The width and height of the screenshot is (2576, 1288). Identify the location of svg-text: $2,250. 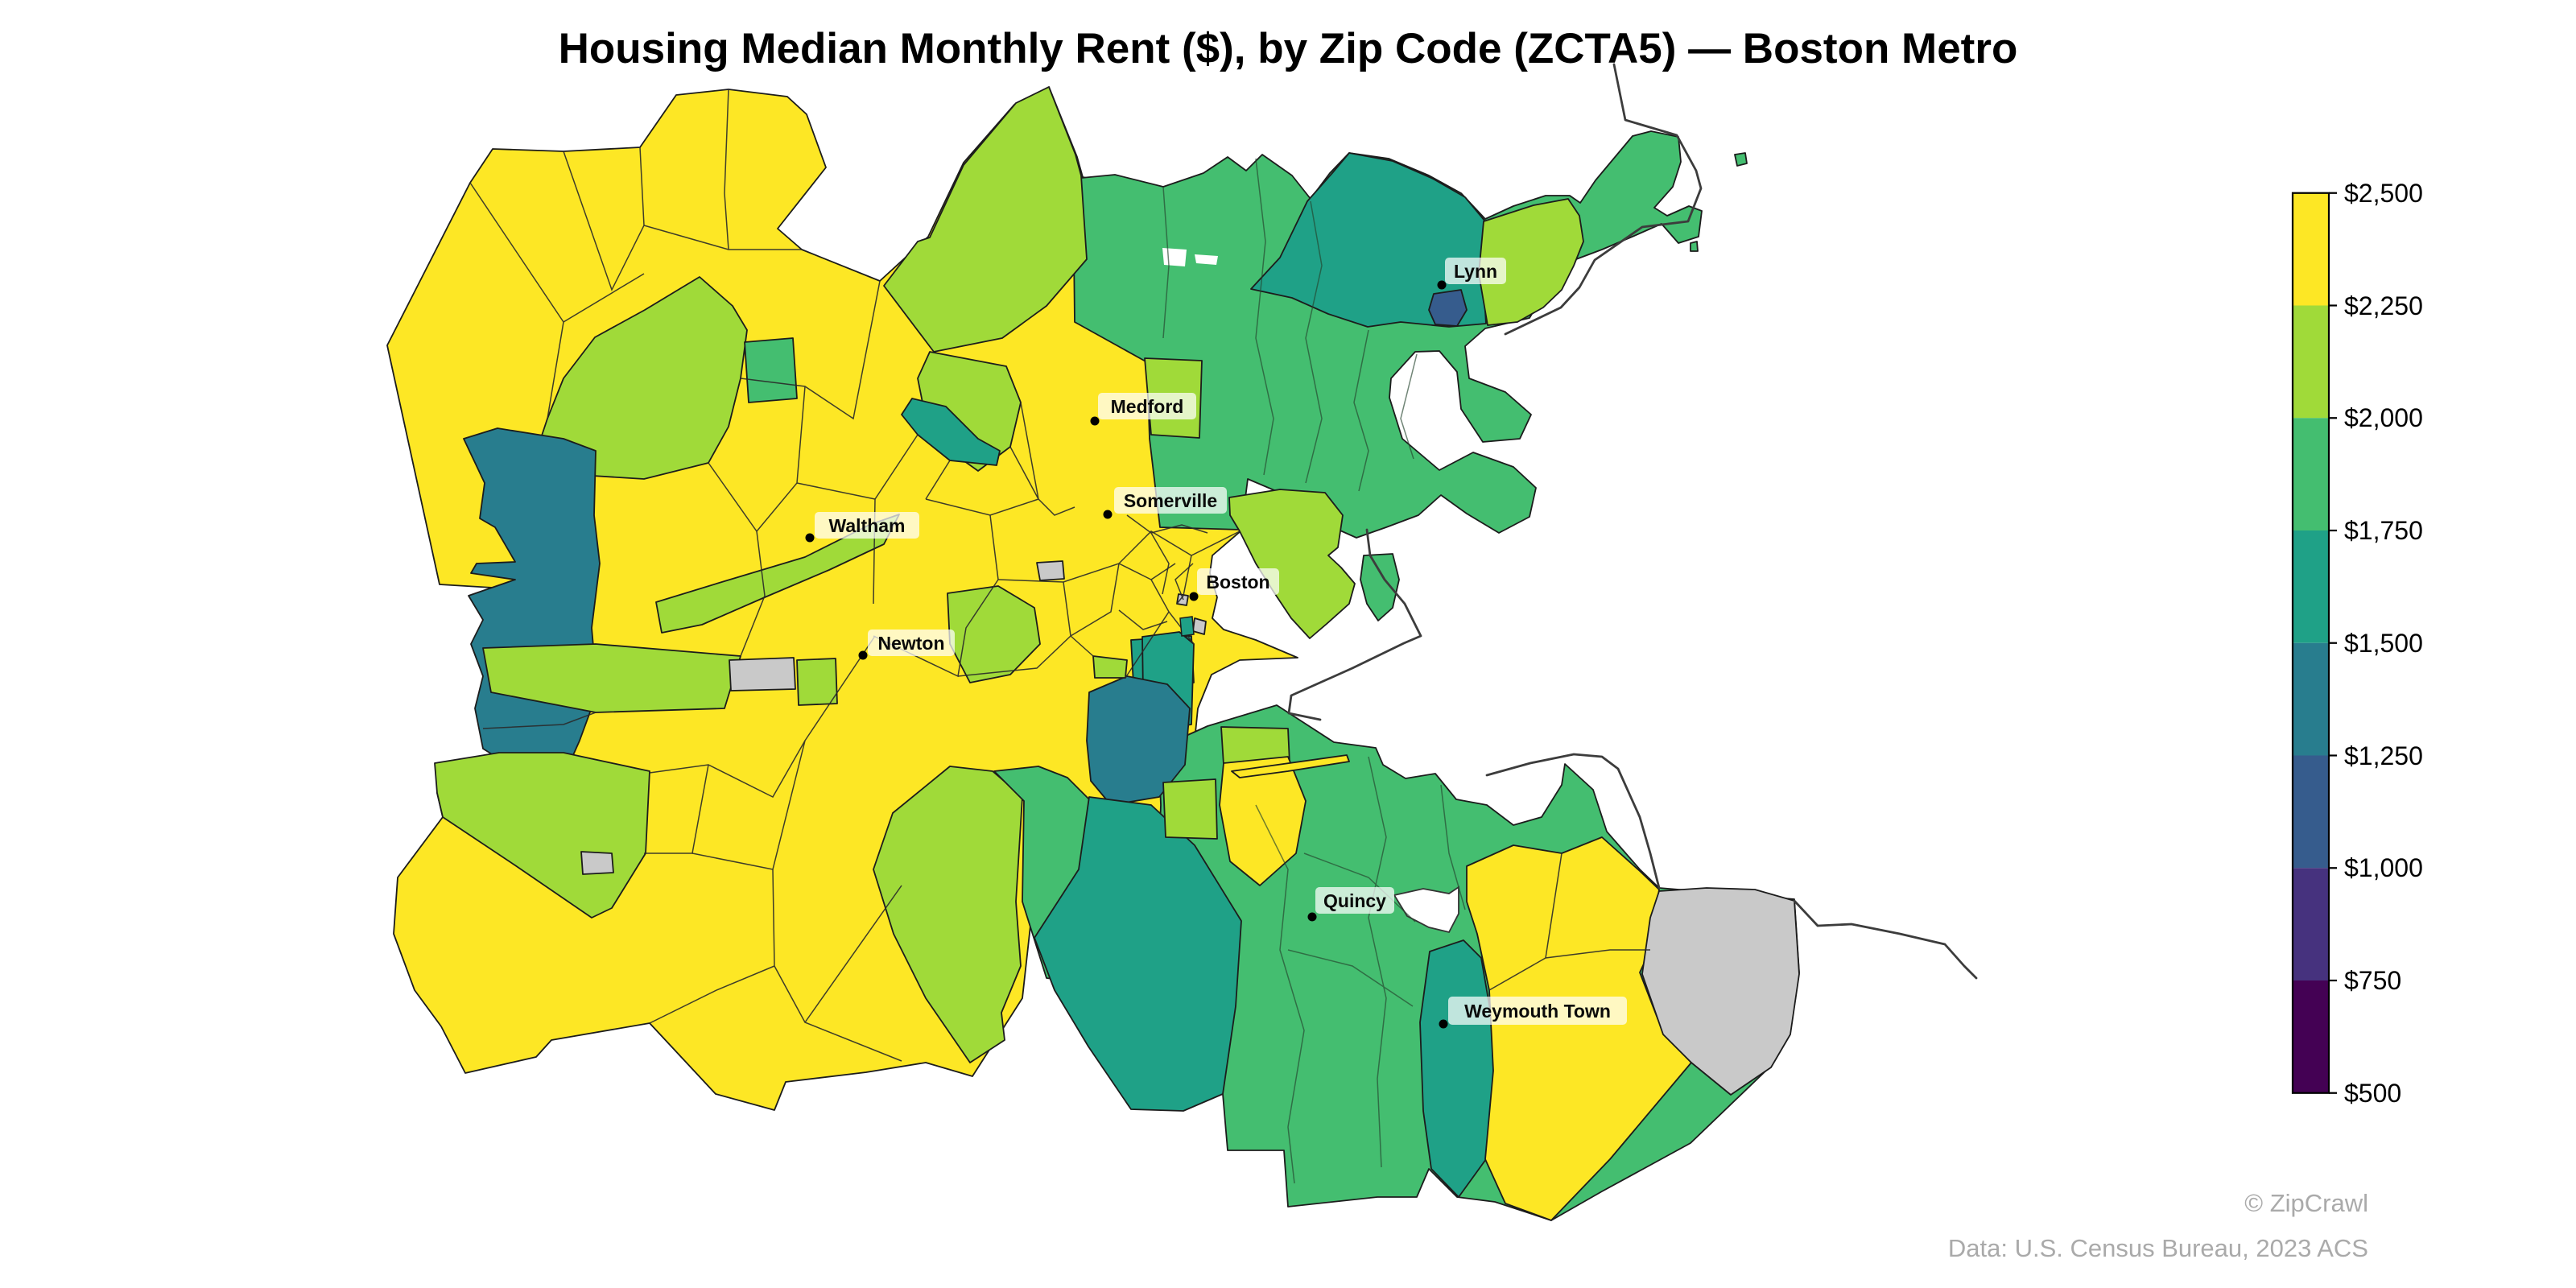
(2383, 305).